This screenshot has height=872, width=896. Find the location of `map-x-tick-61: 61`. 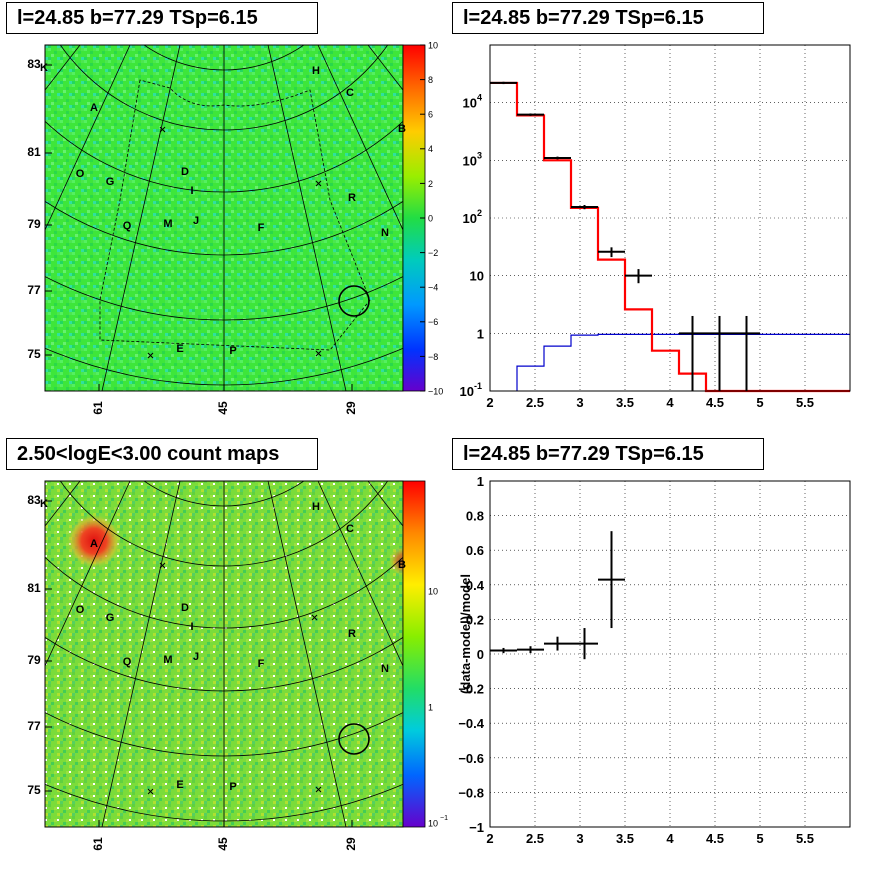

map-x-tick-61: 61 is located at coordinates (98, 408).